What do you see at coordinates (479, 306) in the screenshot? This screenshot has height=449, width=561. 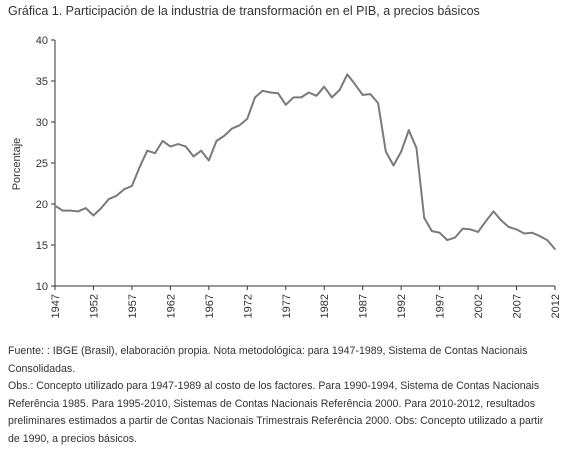 I see `x-tick-label: 2002` at bounding box center [479, 306].